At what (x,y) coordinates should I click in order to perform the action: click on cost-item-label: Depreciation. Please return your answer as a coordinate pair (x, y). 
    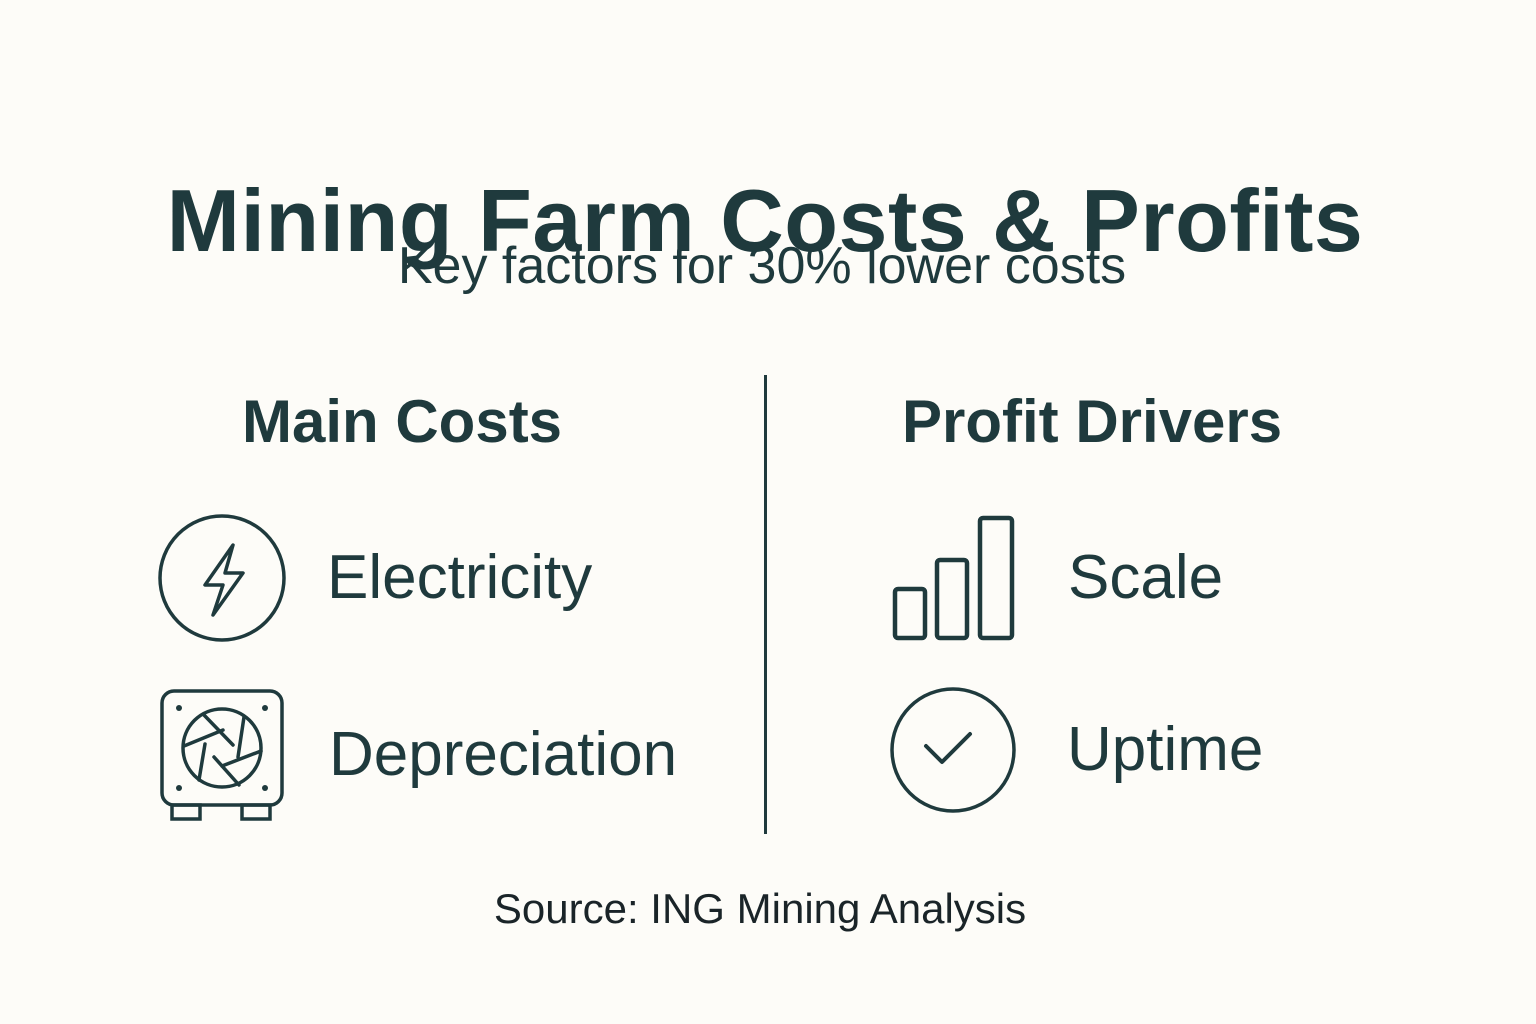
    Looking at the image, I should click on (503, 754).